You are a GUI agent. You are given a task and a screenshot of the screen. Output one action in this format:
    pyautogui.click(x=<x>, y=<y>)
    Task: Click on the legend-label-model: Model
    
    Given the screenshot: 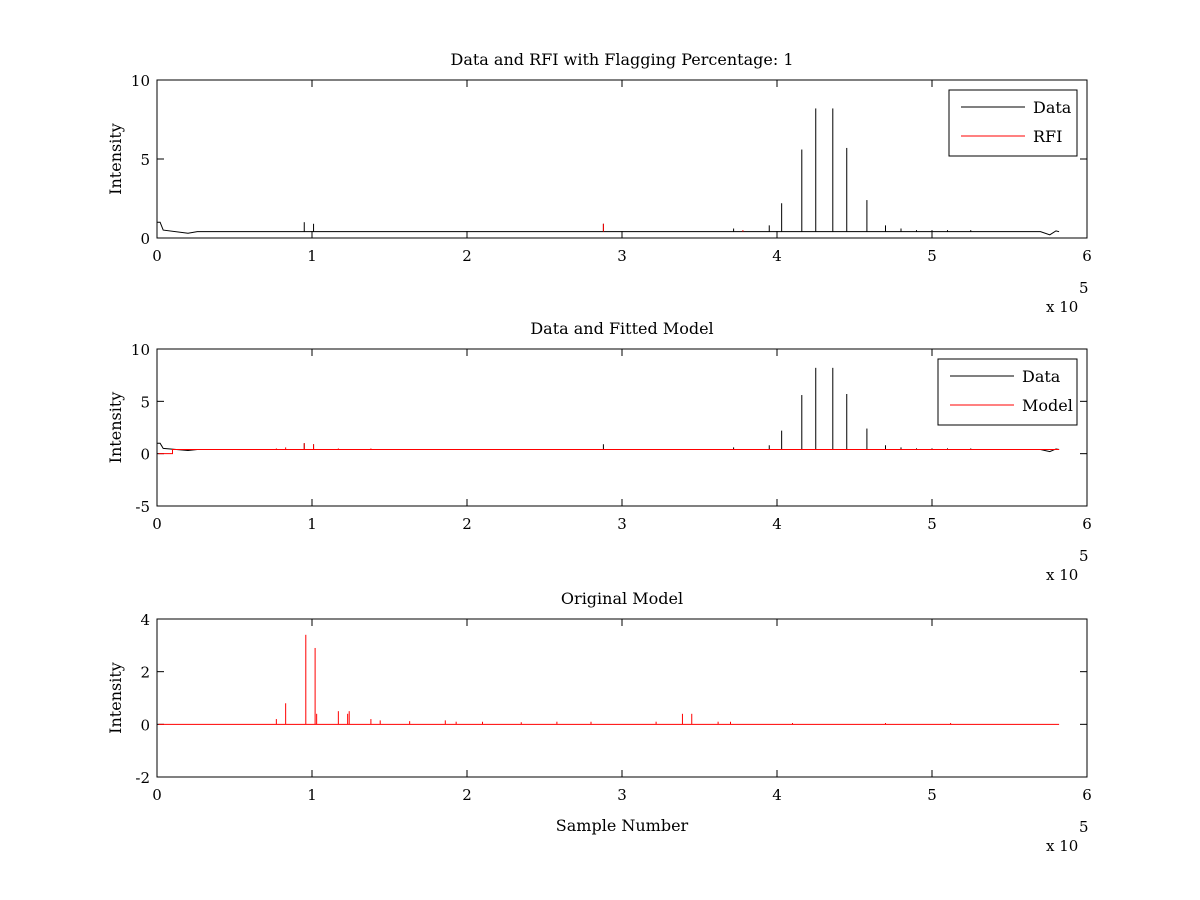 What is the action you would take?
    pyautogui.click(x=1047, y=405)
    